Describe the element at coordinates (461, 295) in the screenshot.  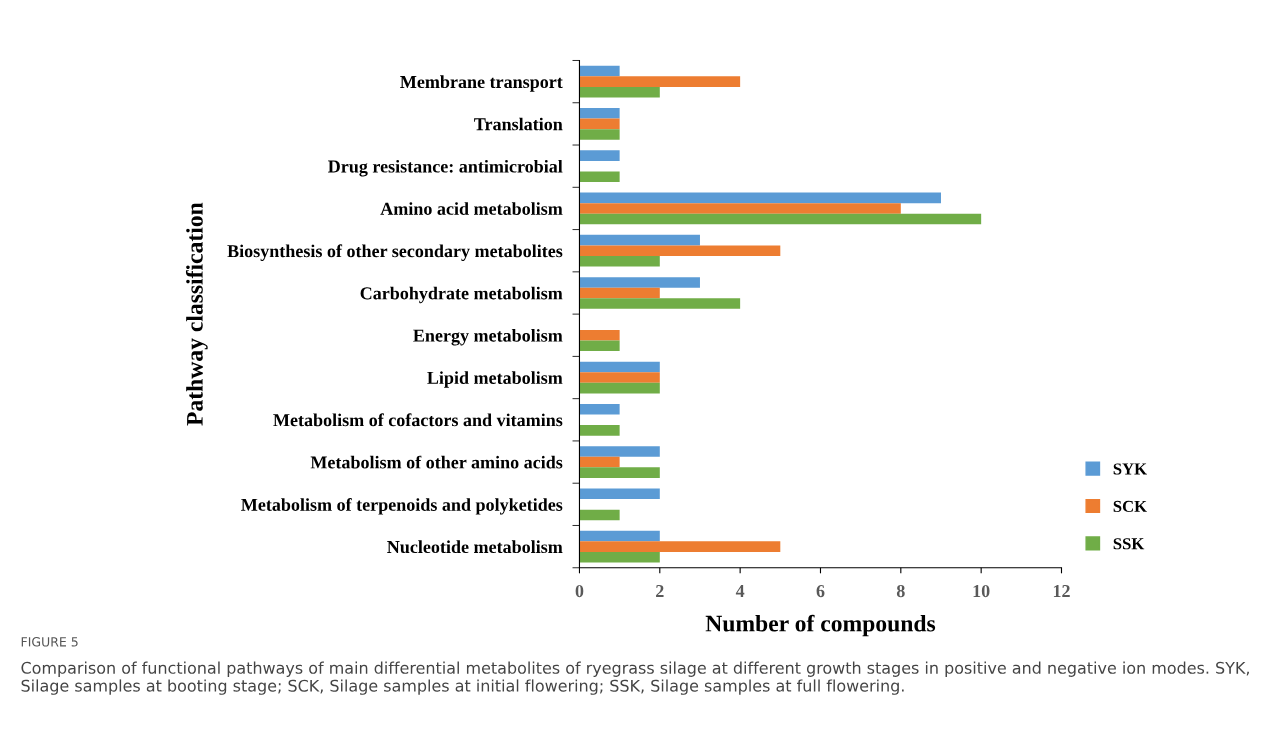
I see `y-tick-label: Carbohydrate metabolism` at that location.